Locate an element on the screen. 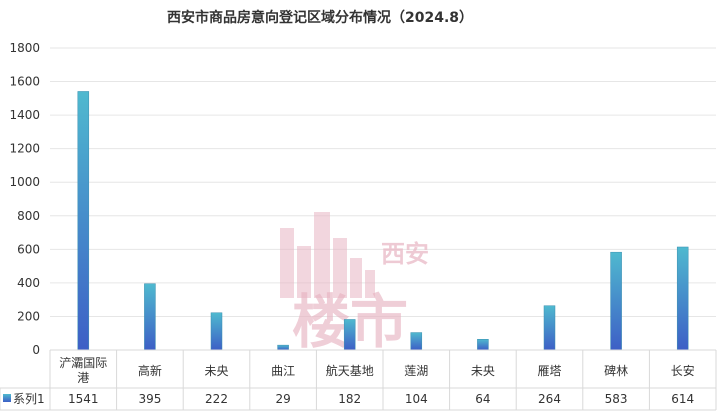  table-value-cell: 583 is located at coordinates (616, 399).